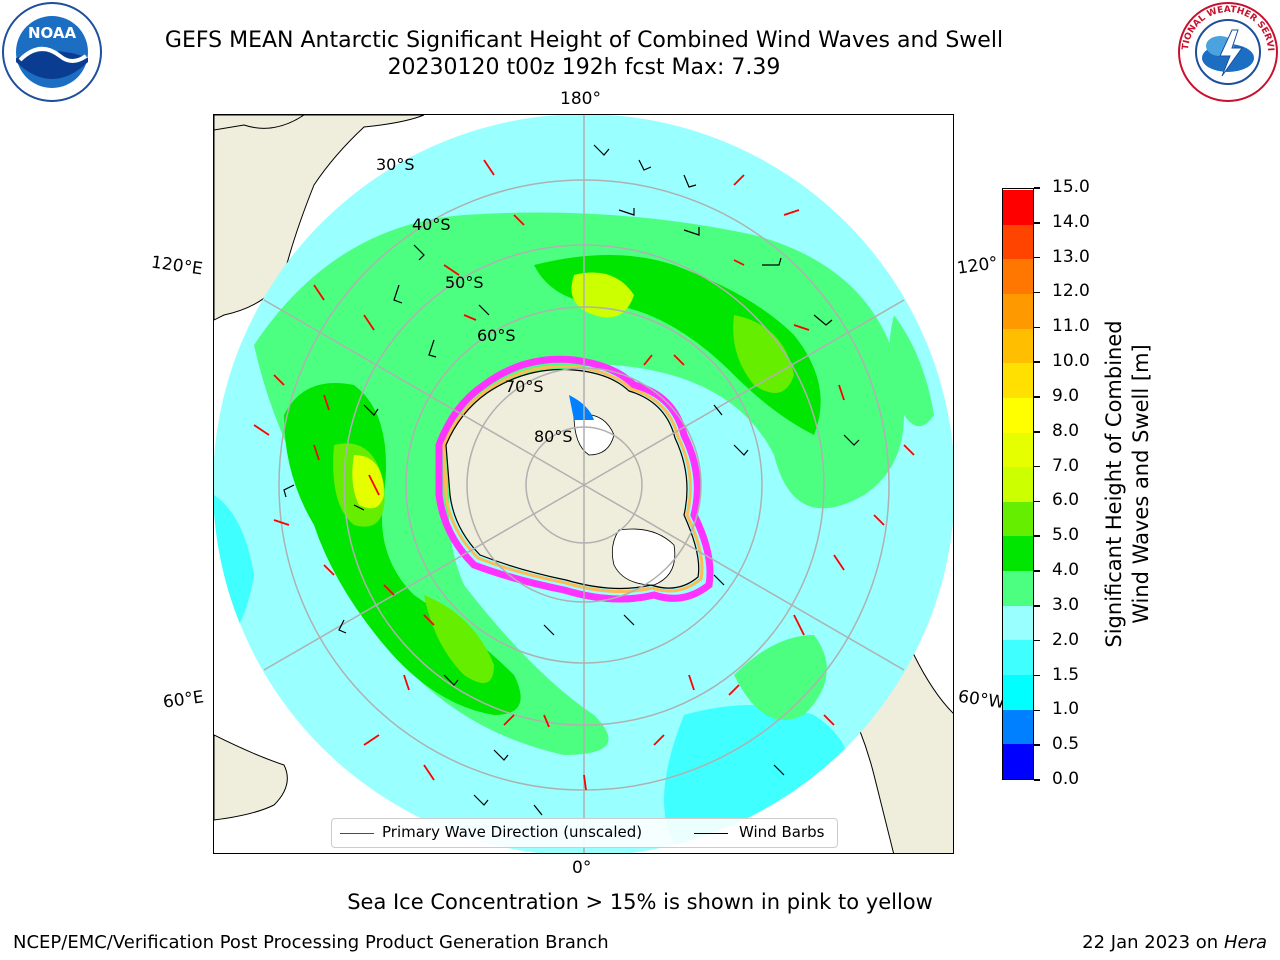  What do you see at coordinates (1071, 221) in the screenshot?
I see `colorbar-tick-label: 14.0` at bounding box center [1071, 221].